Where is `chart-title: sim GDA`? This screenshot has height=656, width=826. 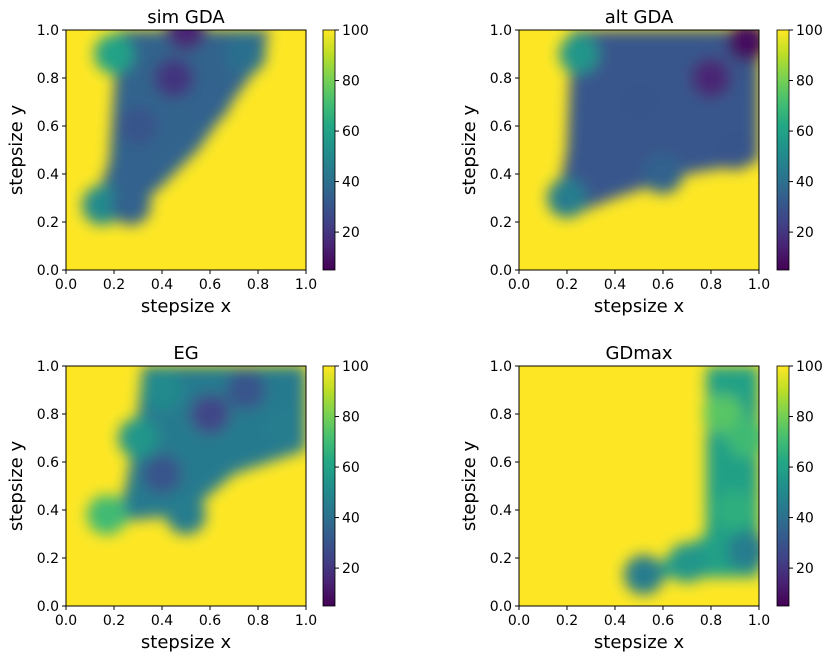 chart-title: sim GDA is located at coordinates (186, 17).